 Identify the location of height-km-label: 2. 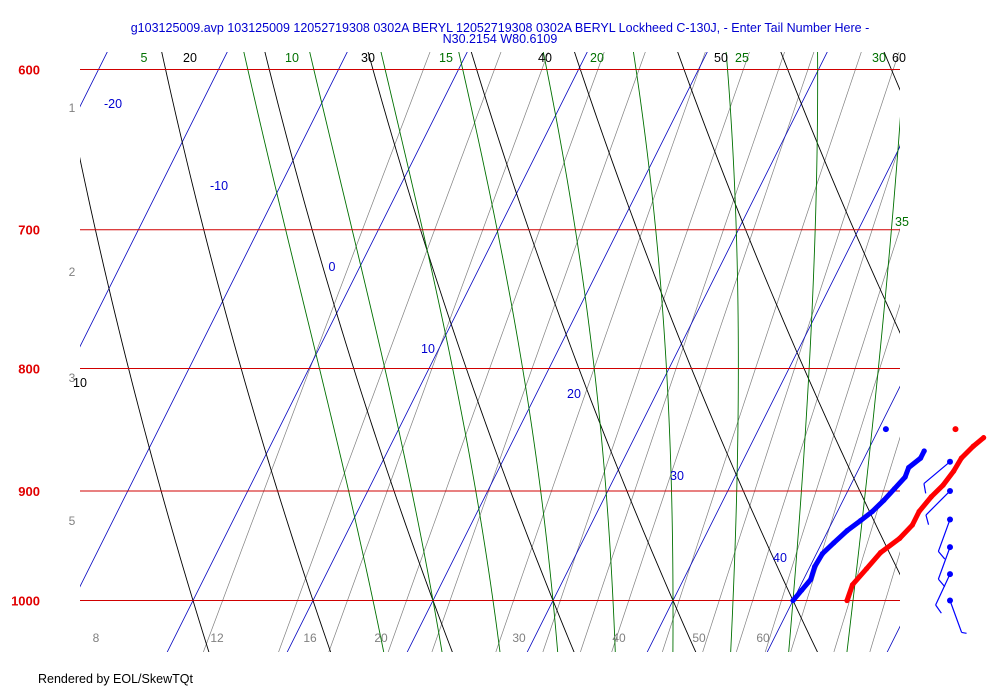
(72, 272).